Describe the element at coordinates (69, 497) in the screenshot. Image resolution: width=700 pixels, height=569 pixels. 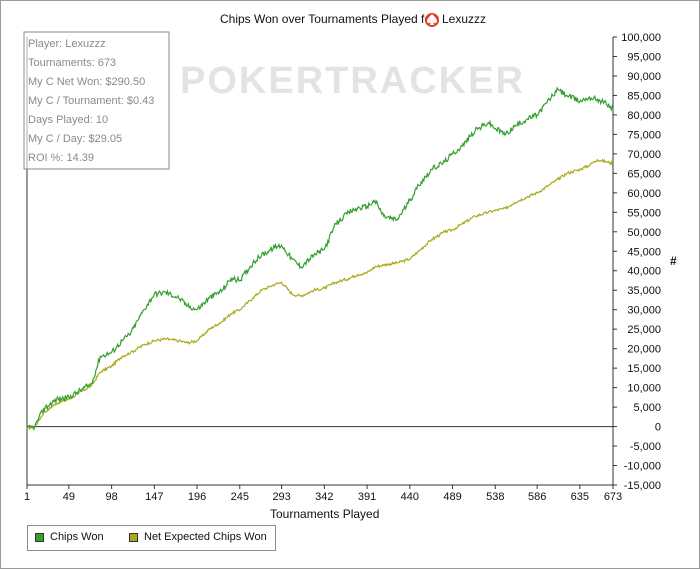
I see `x-tick-label: 49` at that location.